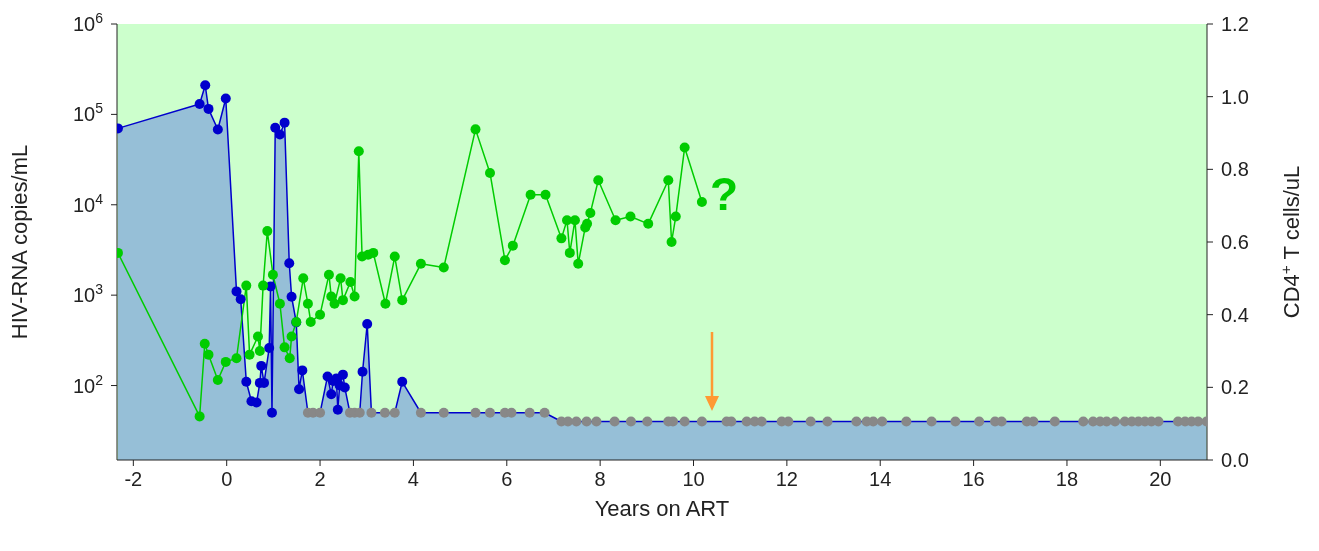 The height and width of the screenshot is (551, 1319). Describe the element at coordinates (413, 479) in the screenshot. I see `x-tick-label: 4` at that location.